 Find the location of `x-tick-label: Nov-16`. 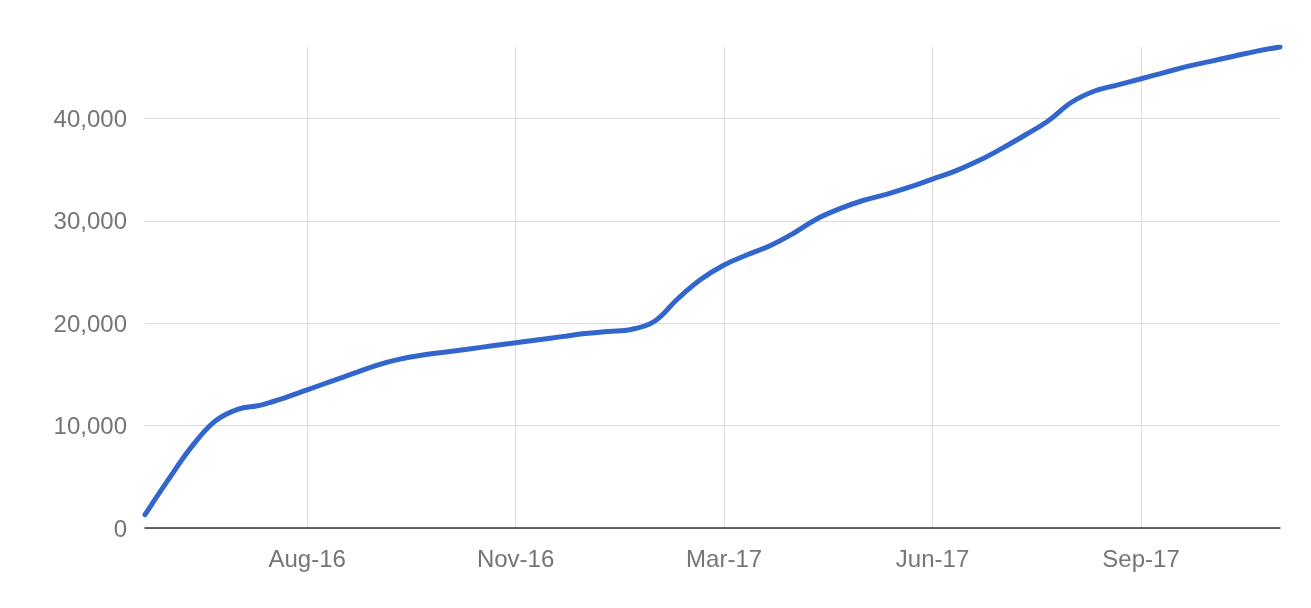

x-tick-label: Nov-16 is located at coordinates (515, 558).